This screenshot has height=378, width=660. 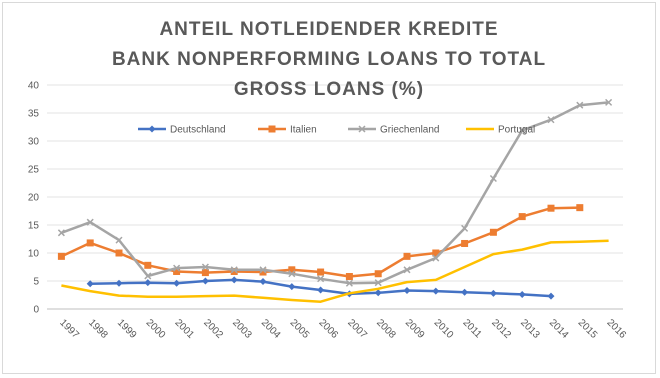 What do you see at coordinates (184, 329) in the screenshot?
I see `x-tick-label: 2001` at bounding box center [184, 329].